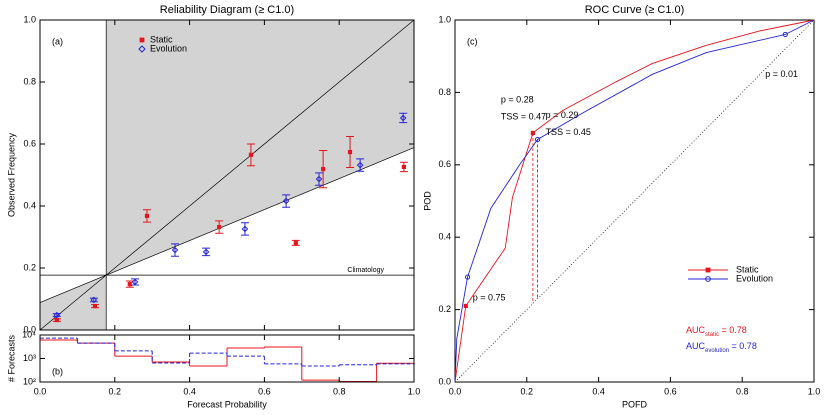 The height and width of the screenshot is (415, 830). Describe the element at coordinates (568, 132) in the screenshot. I see `tss-label: TSS = 0.45` at that location.